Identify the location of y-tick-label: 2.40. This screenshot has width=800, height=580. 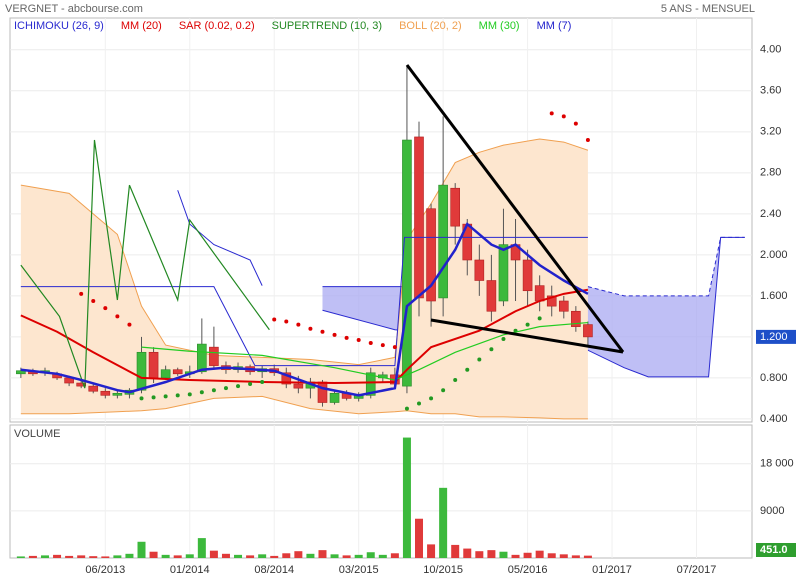
(770, 214).